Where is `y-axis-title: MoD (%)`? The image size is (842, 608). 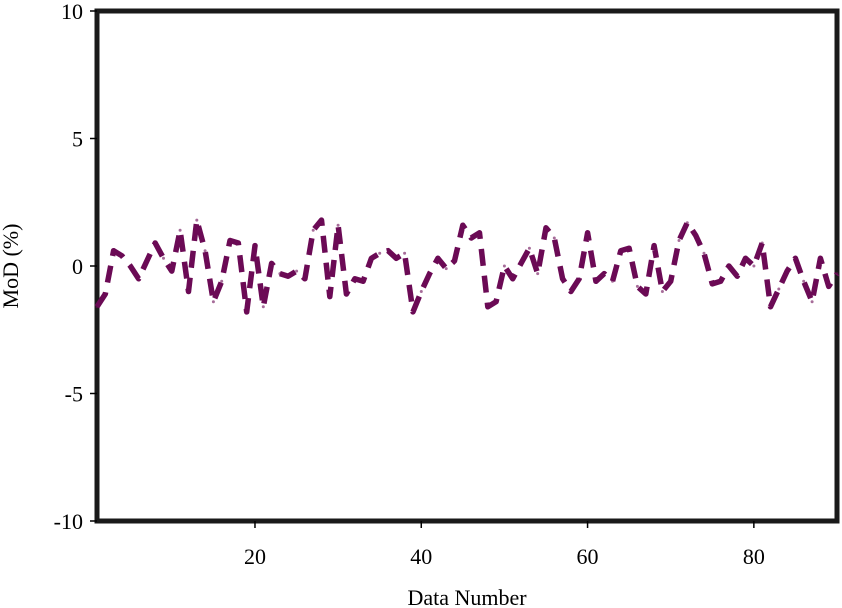 y-axis-title: MoD (%) is located at coordinates (11, 266).